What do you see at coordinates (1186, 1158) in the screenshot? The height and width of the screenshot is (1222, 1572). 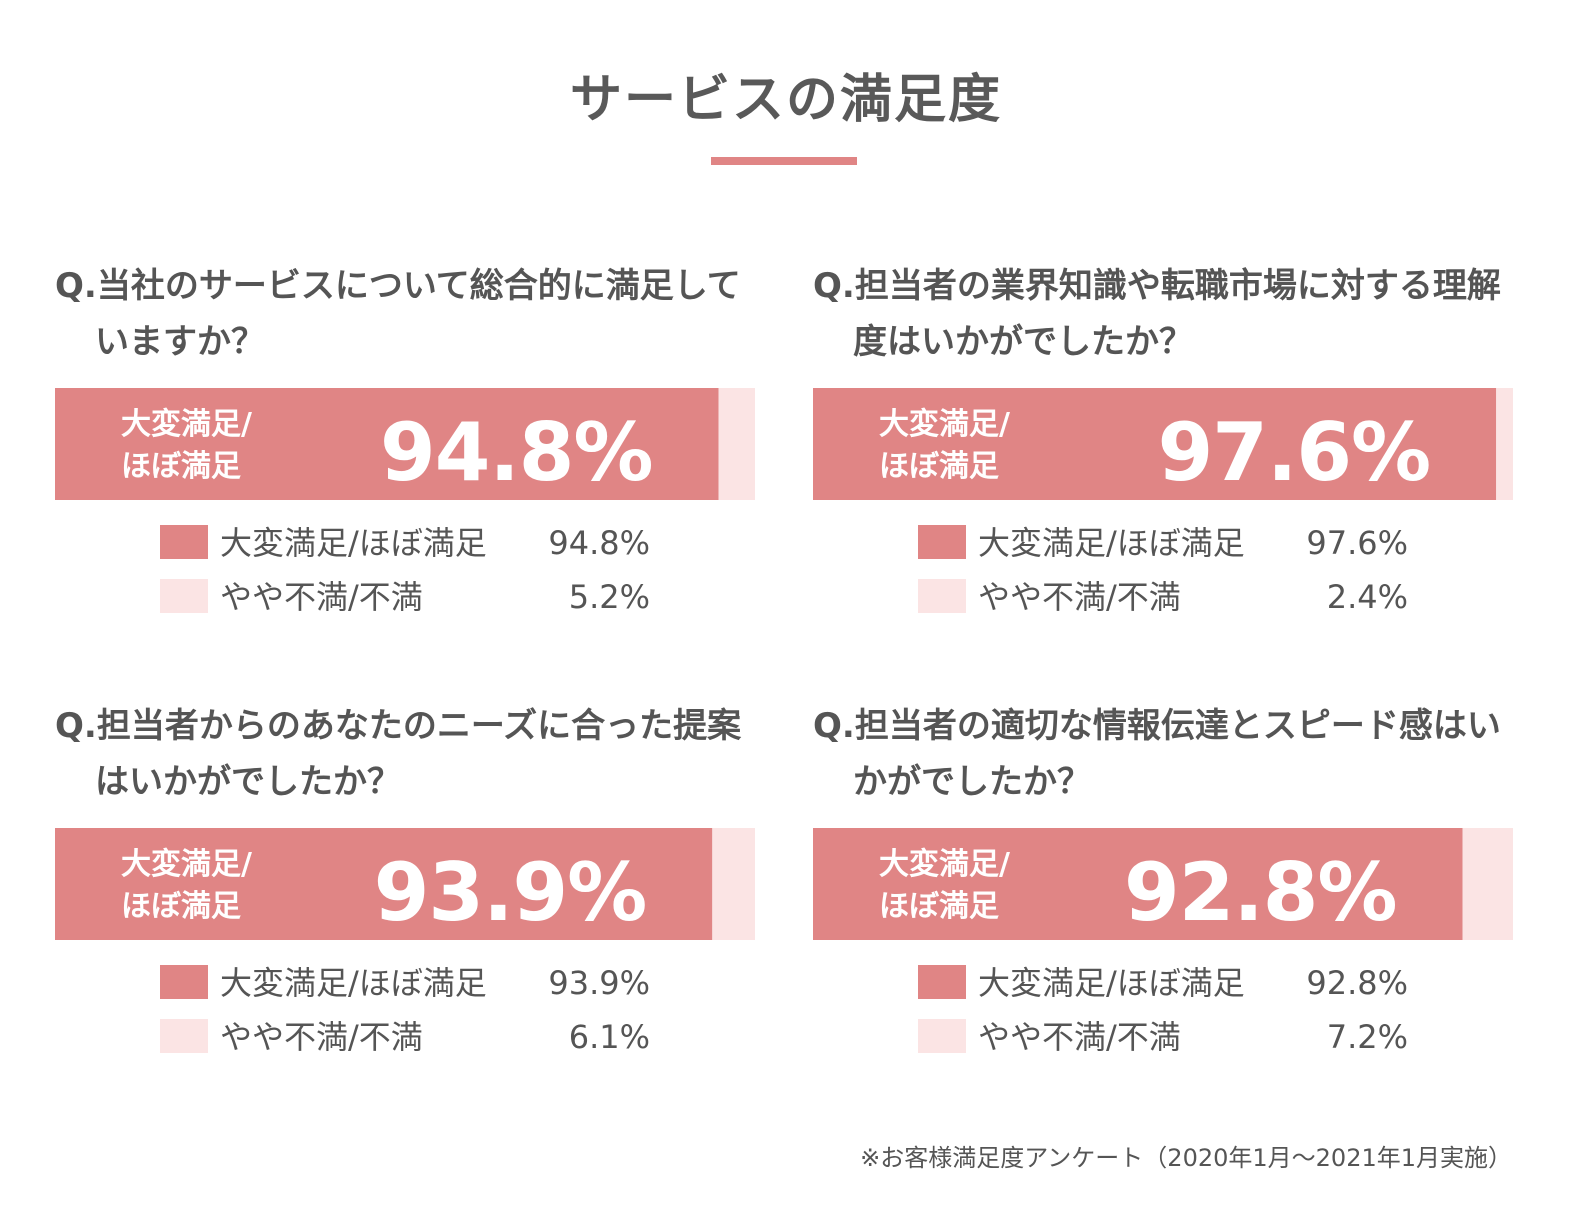 I see `footnote: ※お客様満足度アンケート（2020年1月〜2021年1月実施）` at bounding box center [1186, 1158].